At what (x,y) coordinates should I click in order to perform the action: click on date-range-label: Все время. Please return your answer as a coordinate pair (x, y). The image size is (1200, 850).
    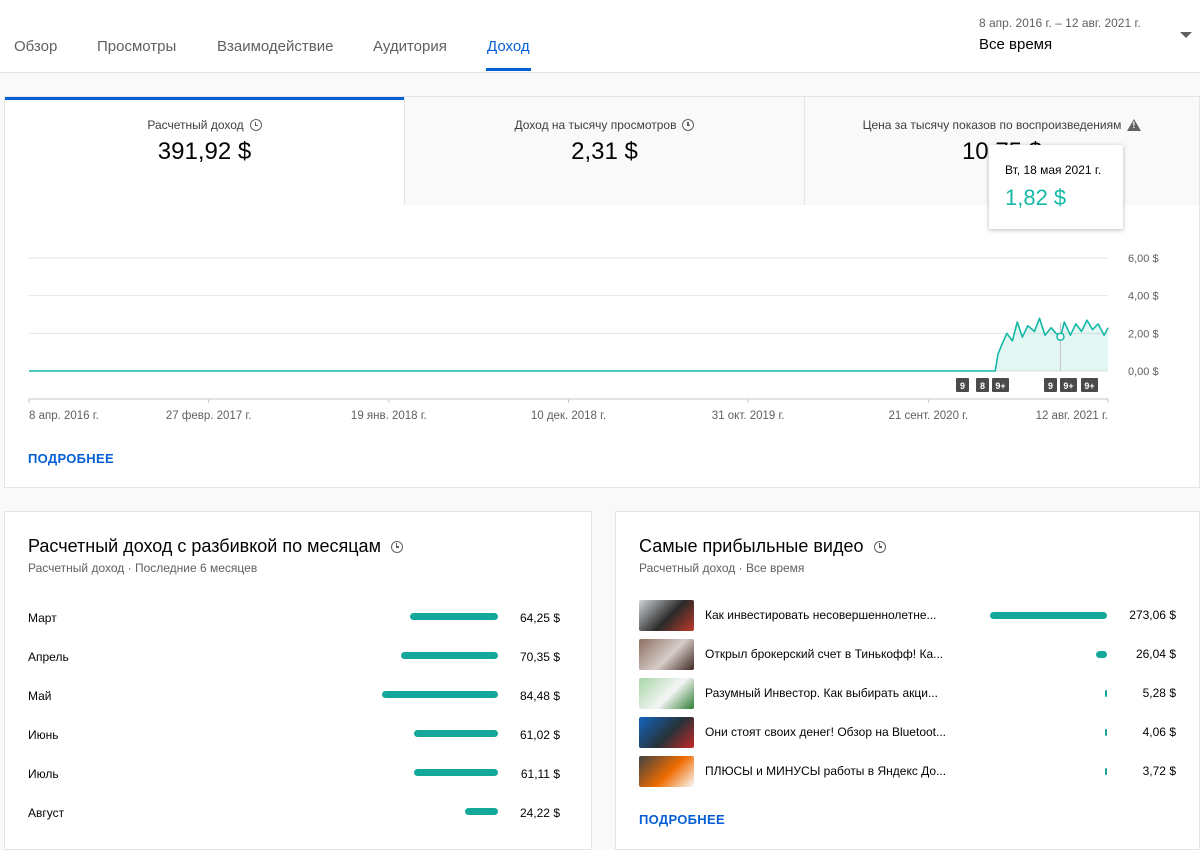
    Looking at the image, I should click on (1016, 44).